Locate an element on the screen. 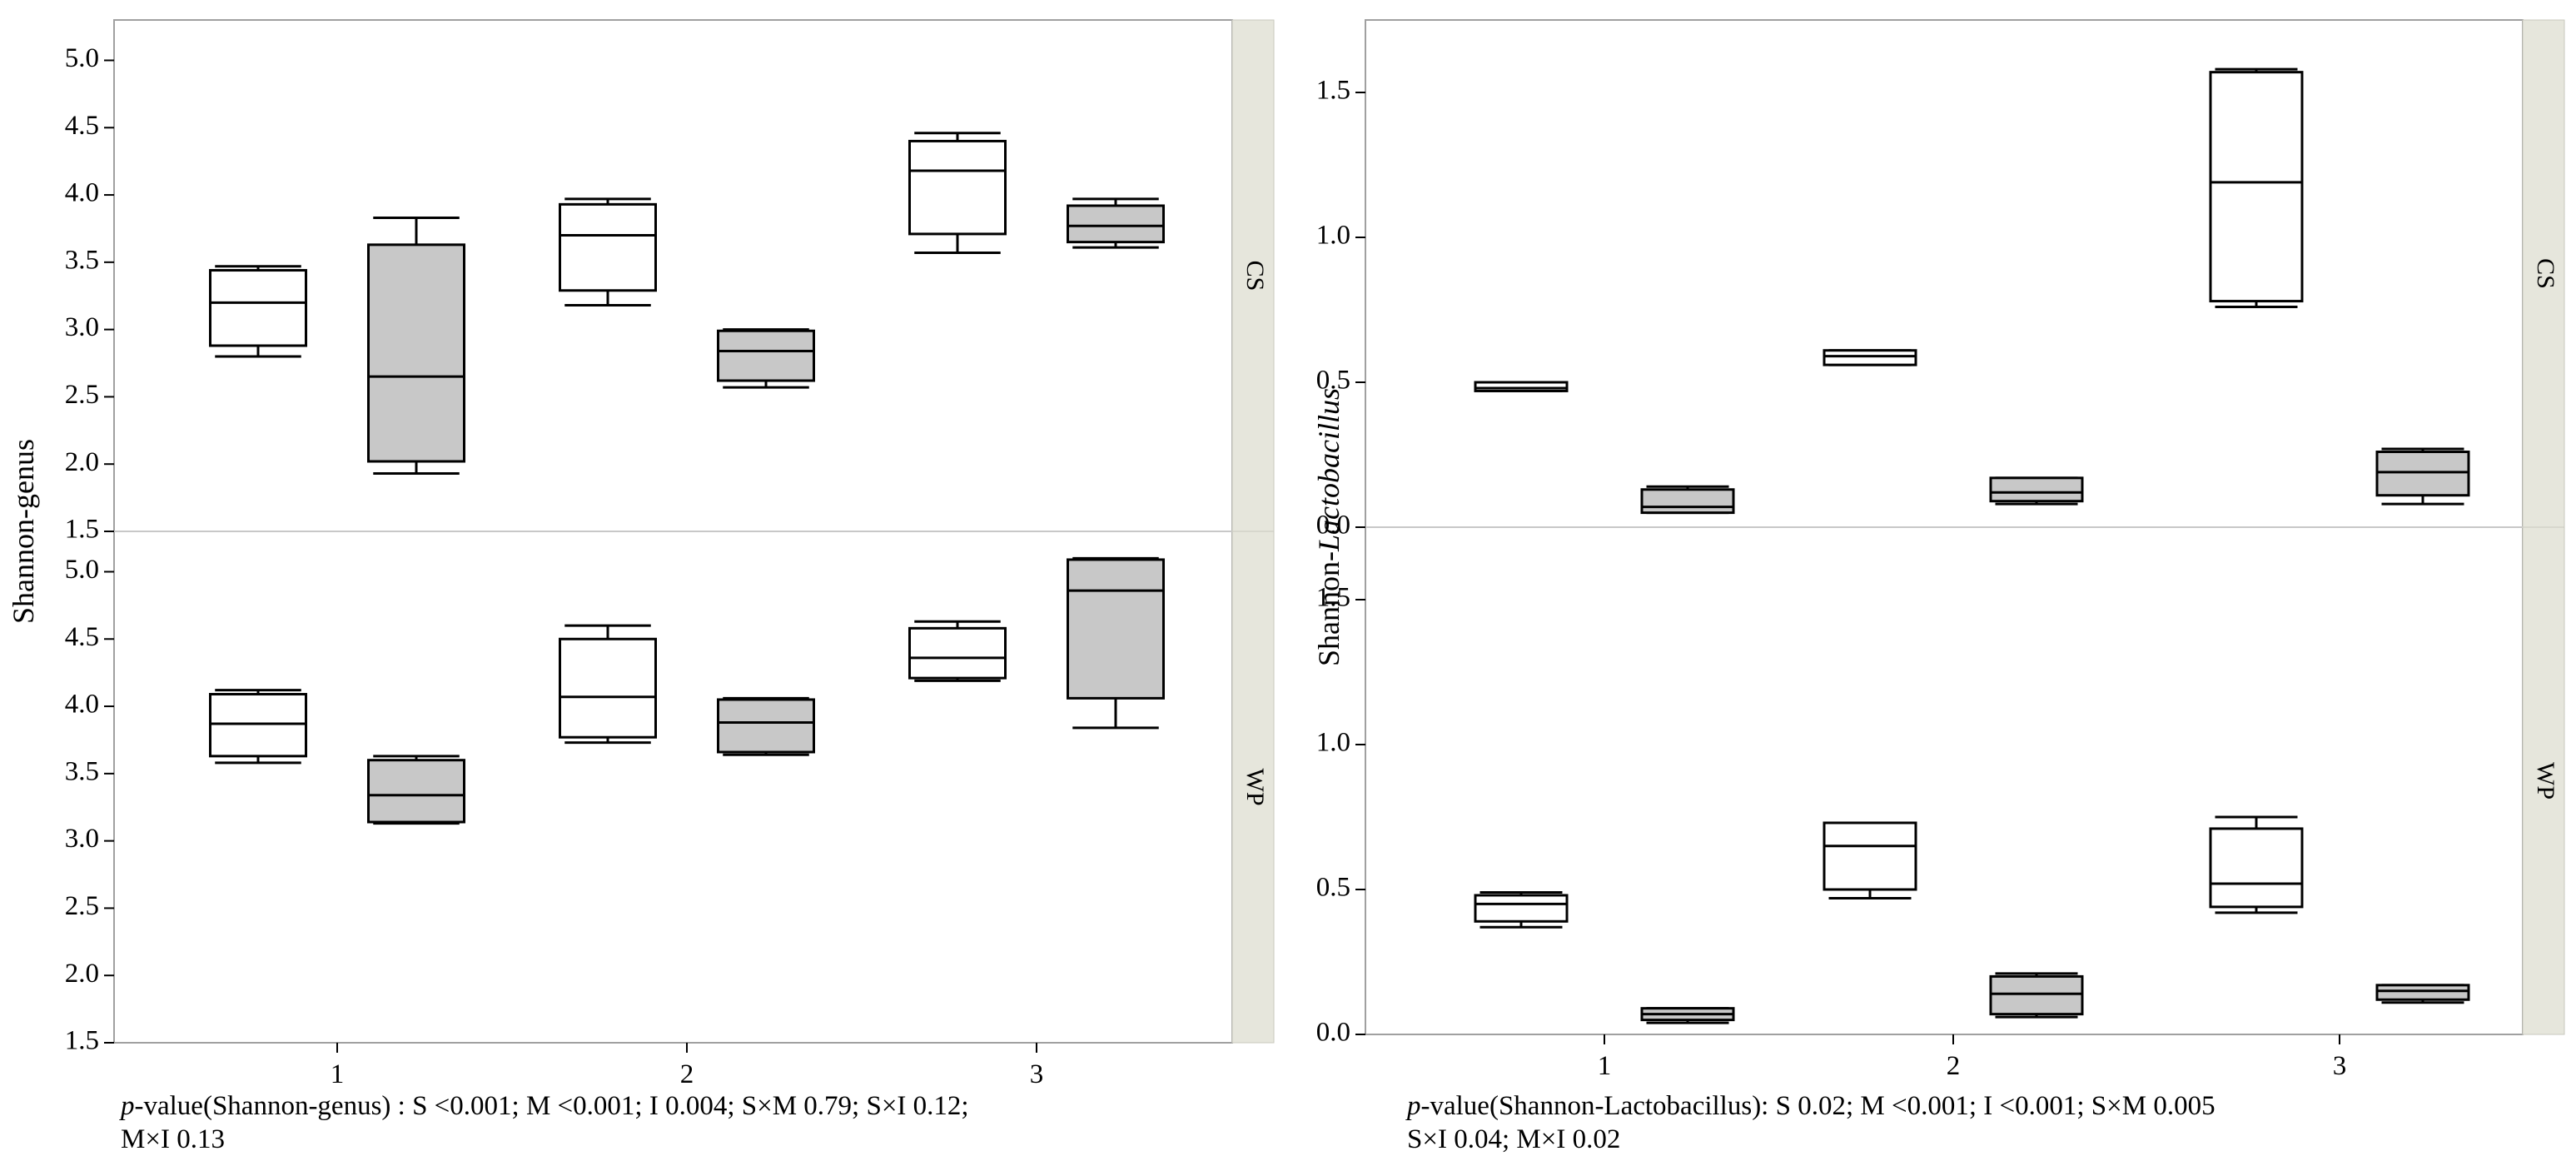 This screenshot has width=2576, height=1176. y-axis-label: Shannon-Lactobacillus is located at coordinates (1328, 527).